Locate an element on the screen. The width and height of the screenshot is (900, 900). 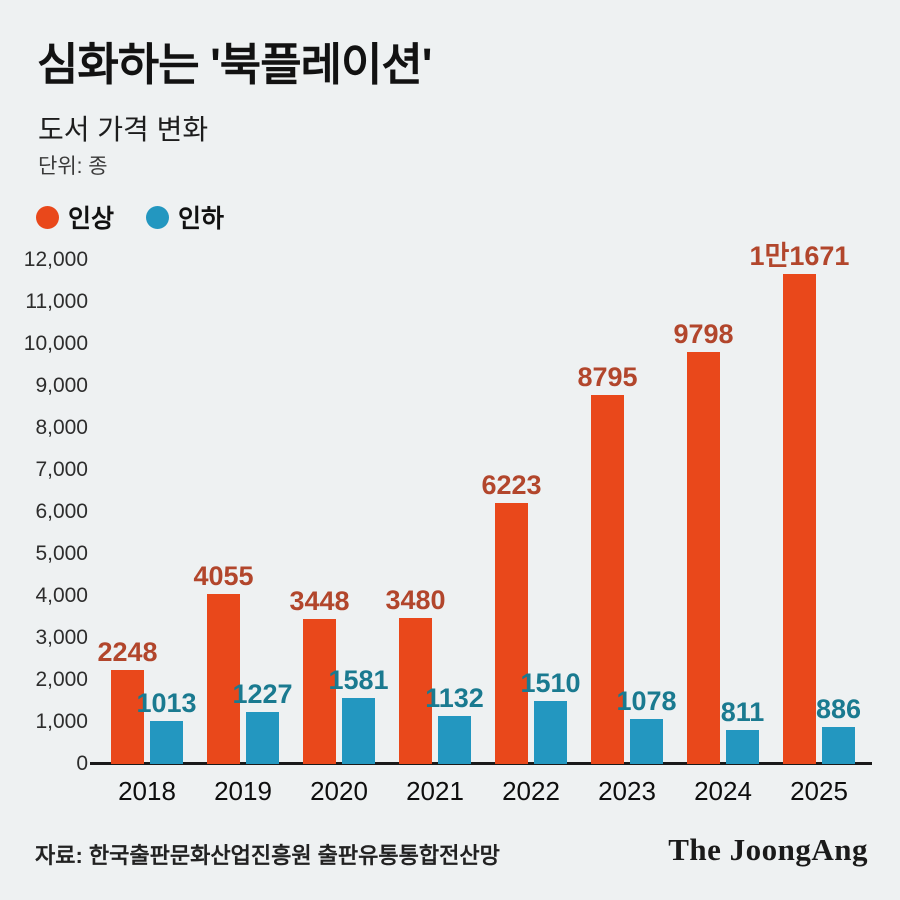
y-axis-tick-label: 1,000 is located at coordinates (61, 721).